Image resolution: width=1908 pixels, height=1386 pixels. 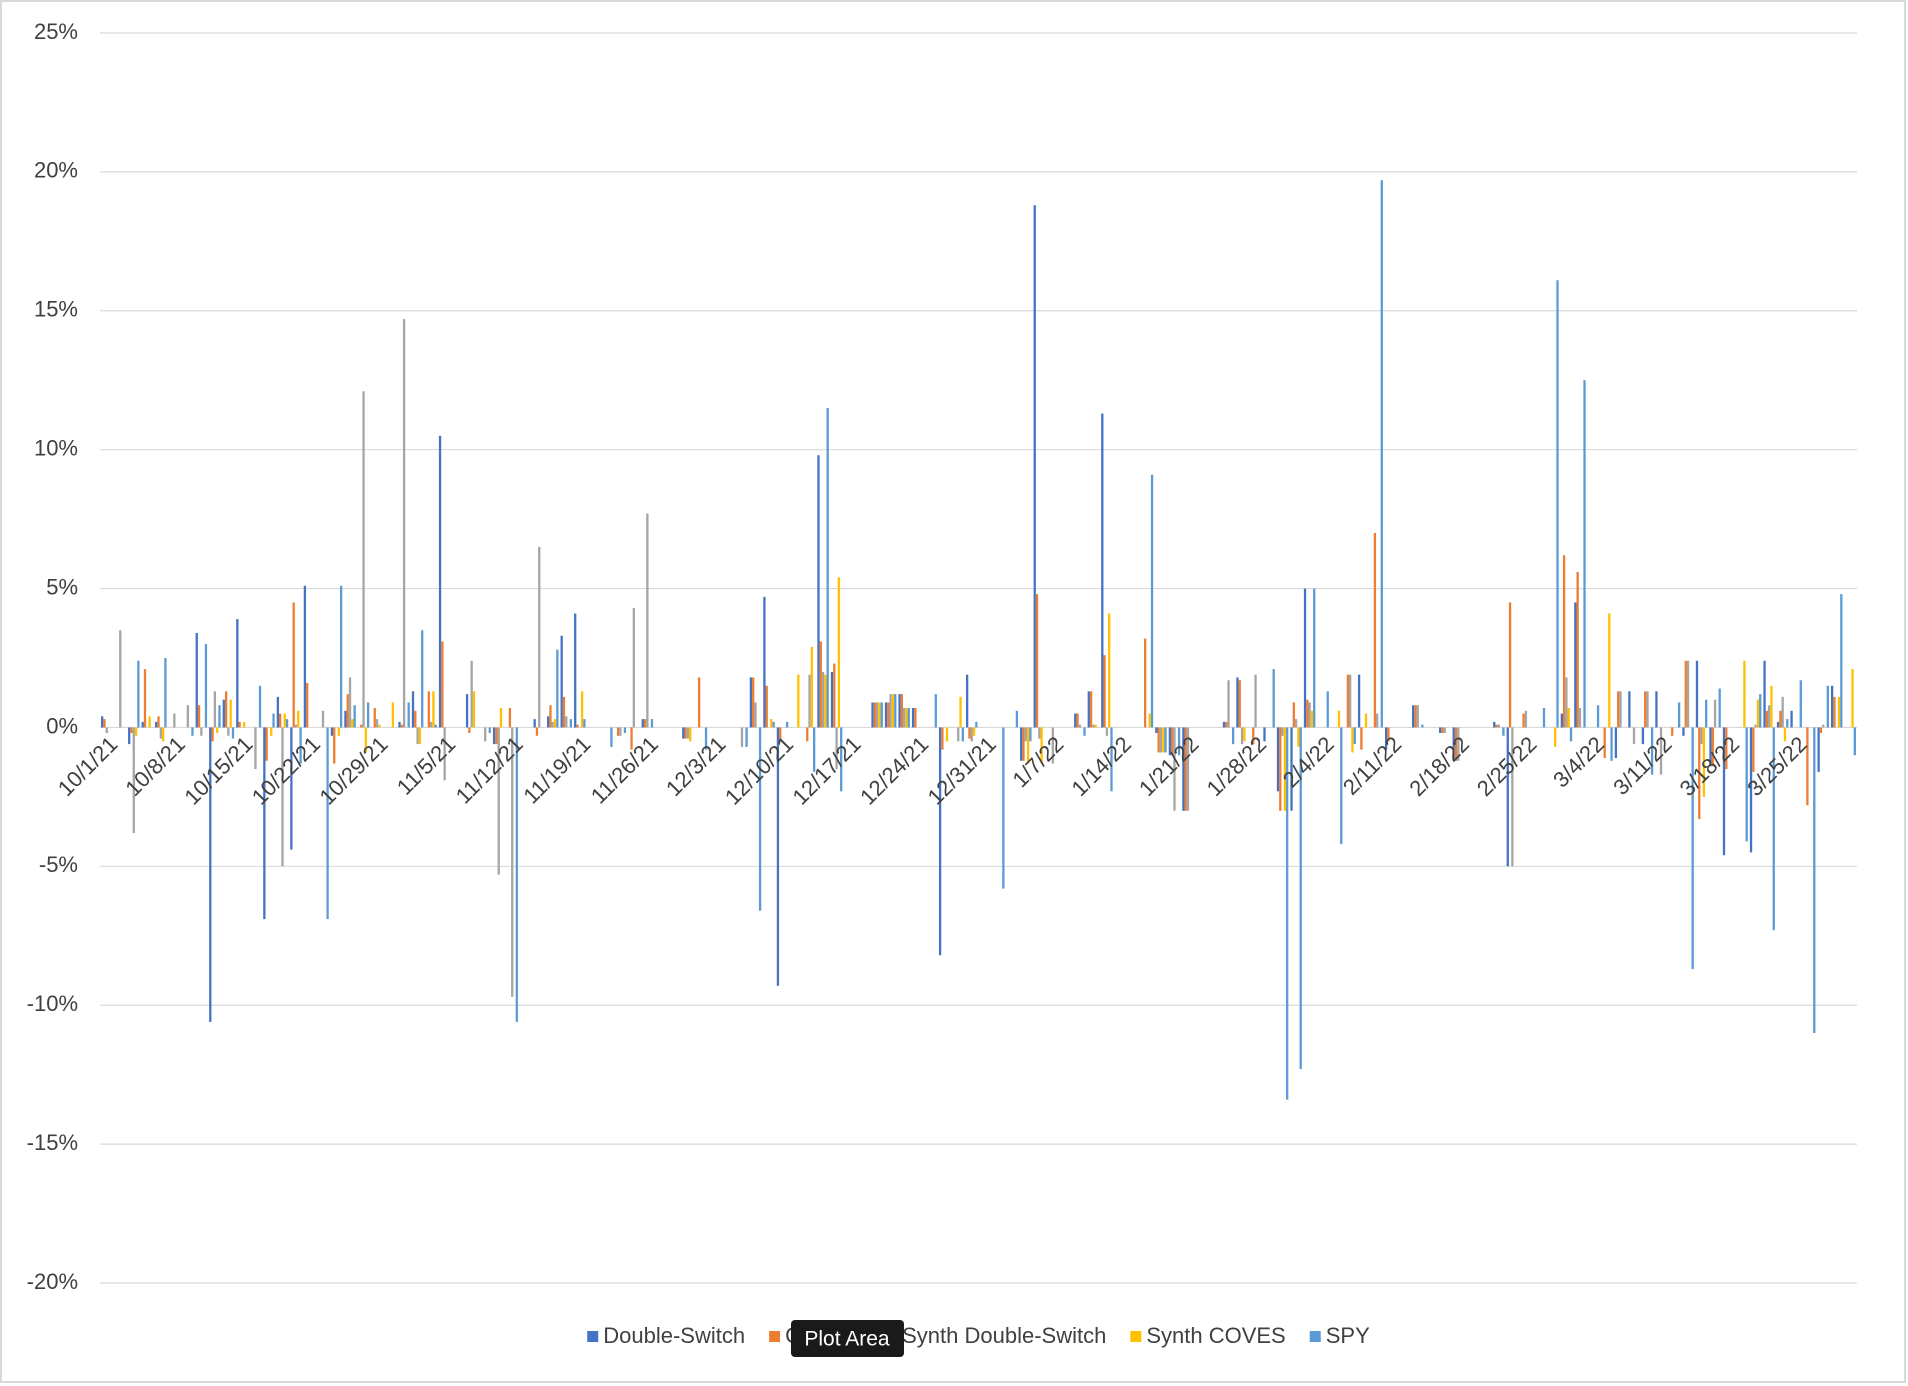 What do you see at coordinates (58, 864) in the screenshot?
I see `y-tick-label: -5%` at bounding box center [58, 864].